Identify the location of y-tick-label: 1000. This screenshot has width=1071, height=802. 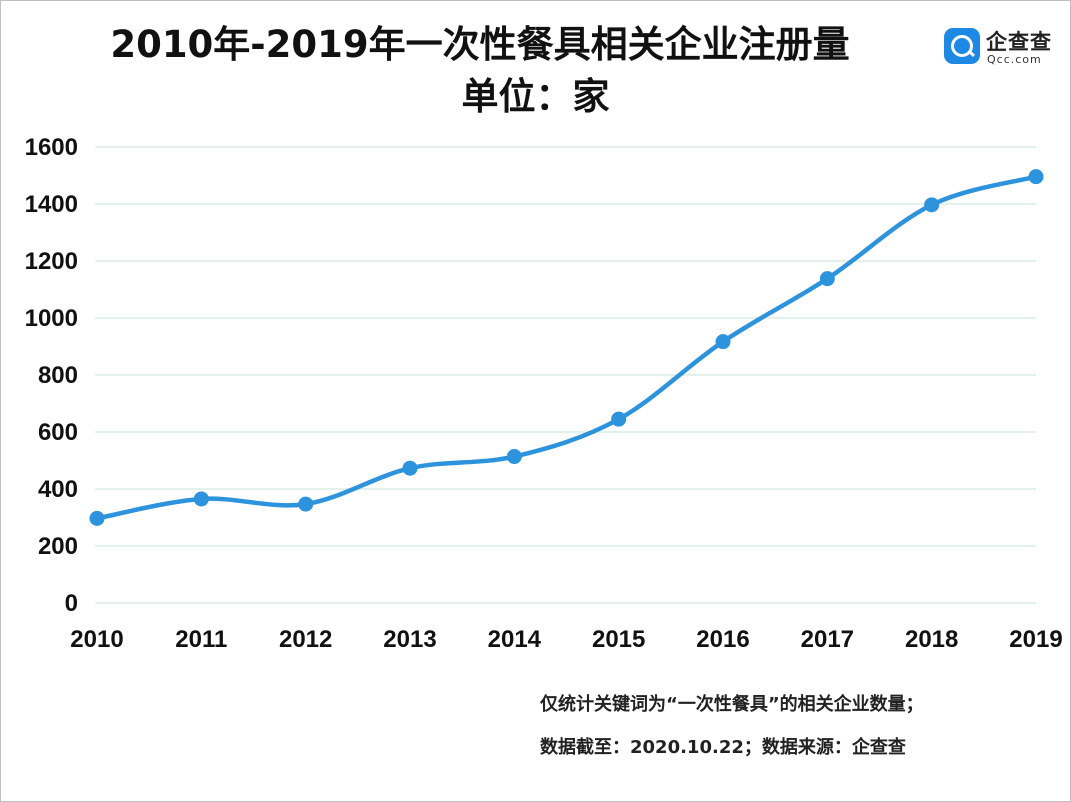
(51, 318).